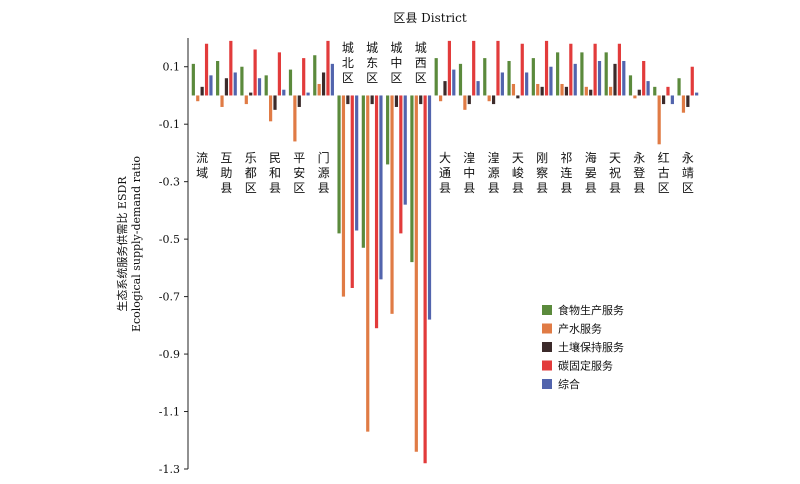 The height and width of the screenshot is (484, 800). What do you see at coordinates (469, 173) in the screenshot?
I see `category-label: 湟中县` at bounding box center [469, 173].